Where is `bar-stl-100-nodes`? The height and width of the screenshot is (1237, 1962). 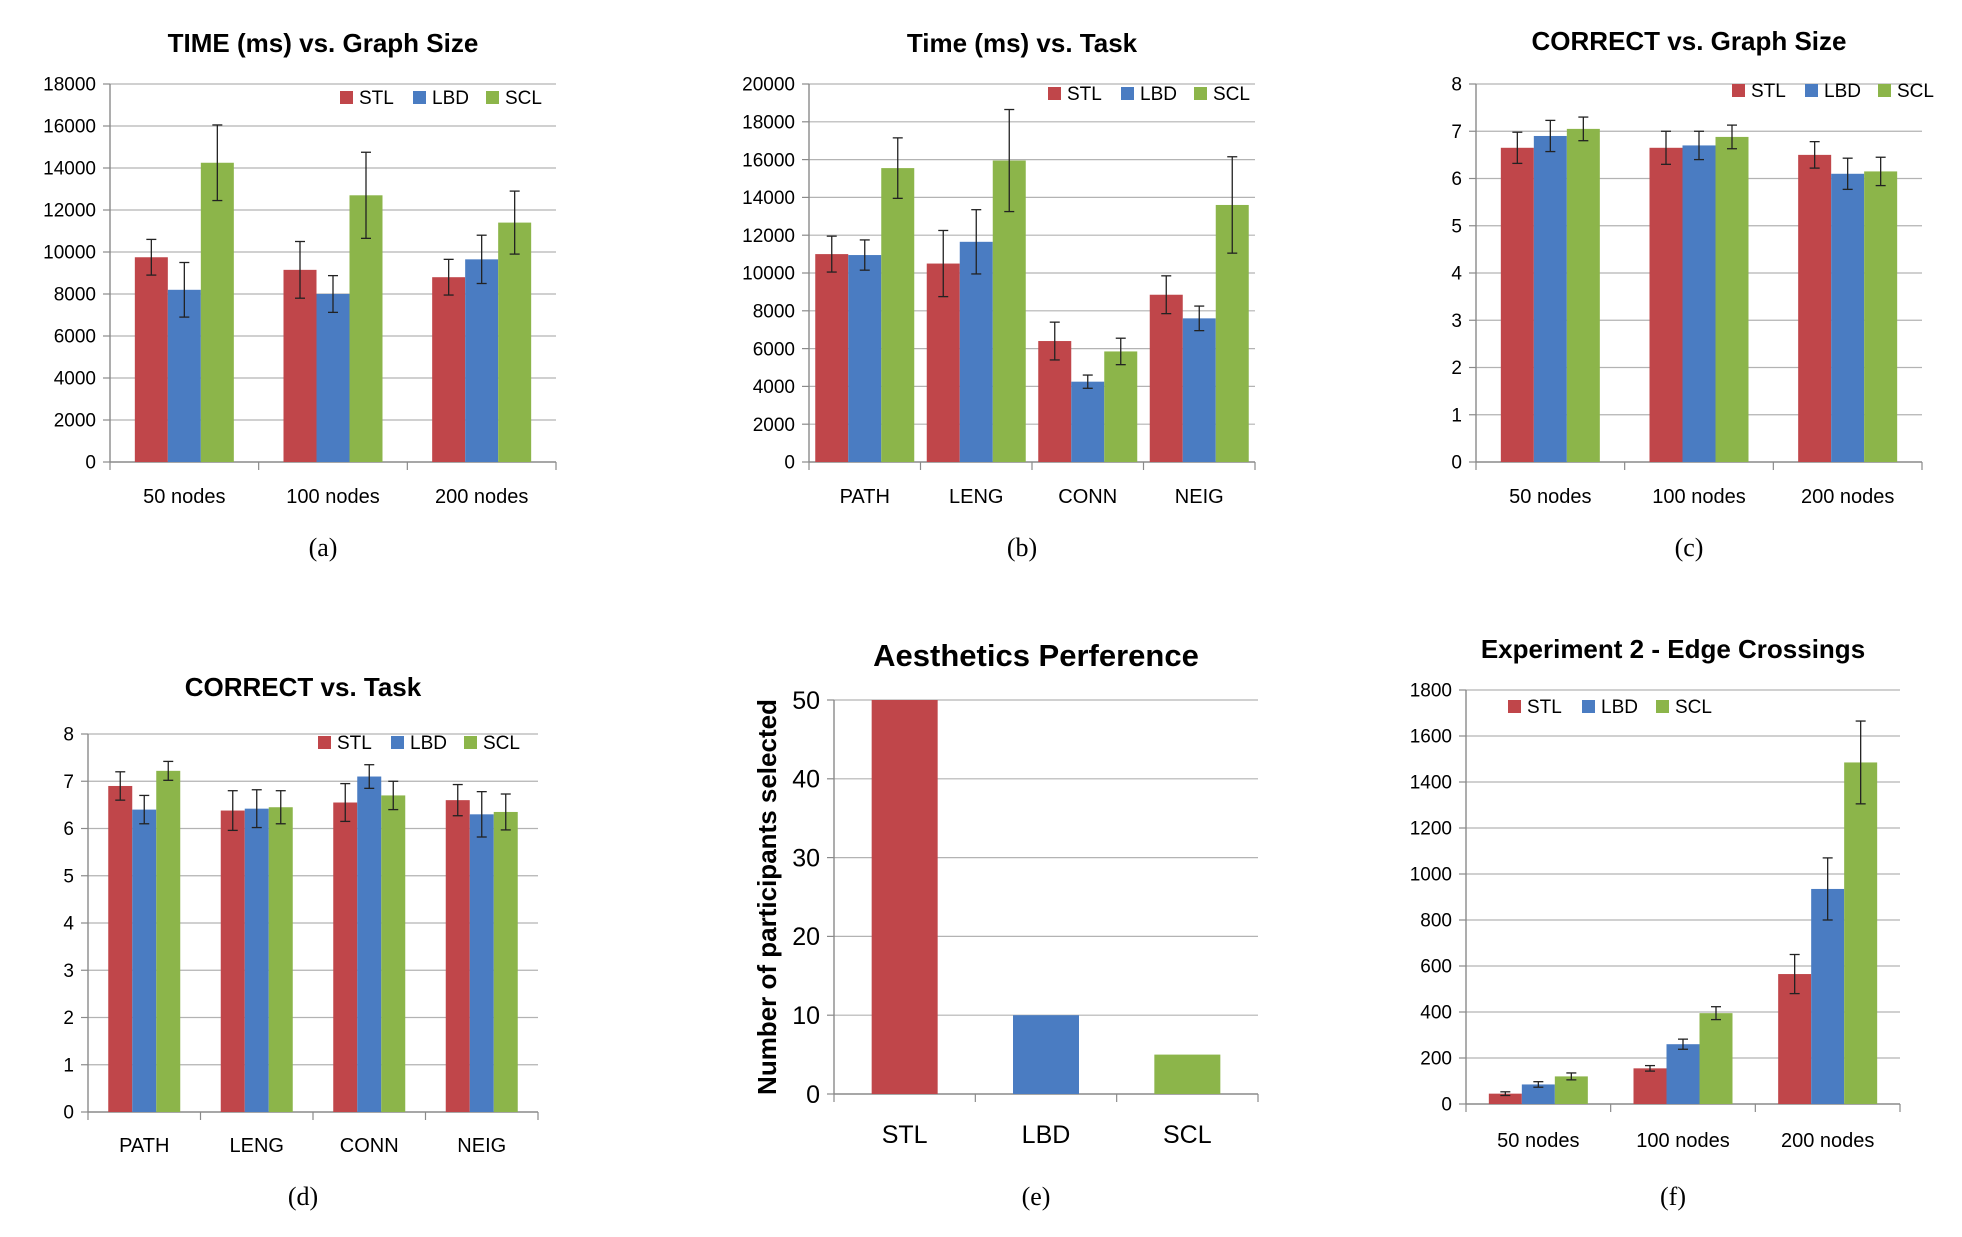
bar-stl-100-nodes is located at coordinates (300, 365).